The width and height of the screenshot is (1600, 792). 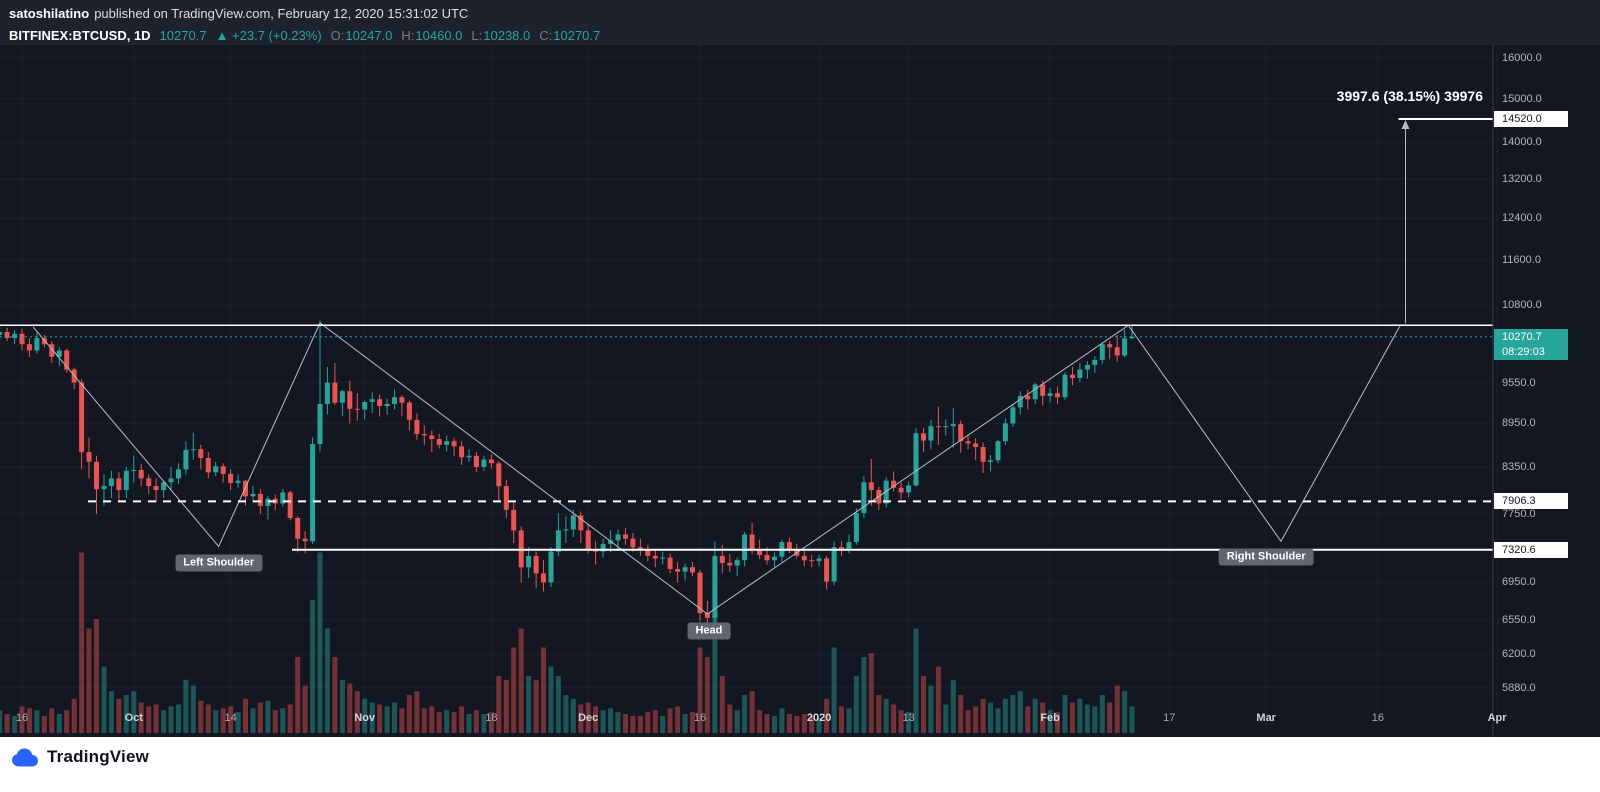 What do you see at coordinates (507, 35) in the screenshot?
I see `low-value: 10238.0` at bounding box center [507, 35].